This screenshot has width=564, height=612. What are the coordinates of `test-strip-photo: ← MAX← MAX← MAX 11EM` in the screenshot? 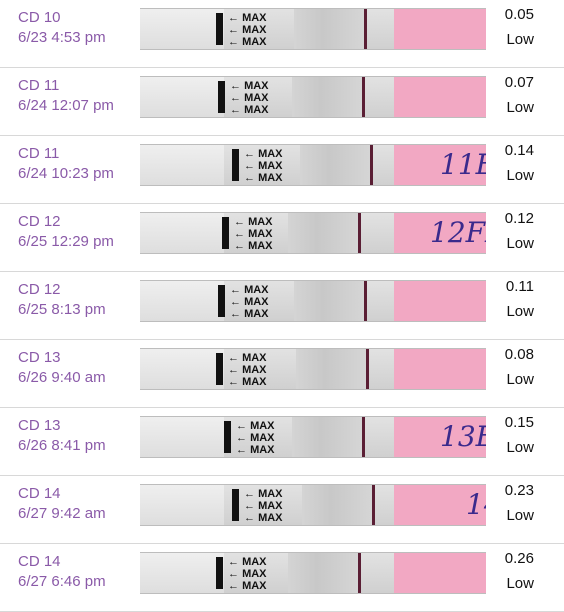 It's located at (313, 165).